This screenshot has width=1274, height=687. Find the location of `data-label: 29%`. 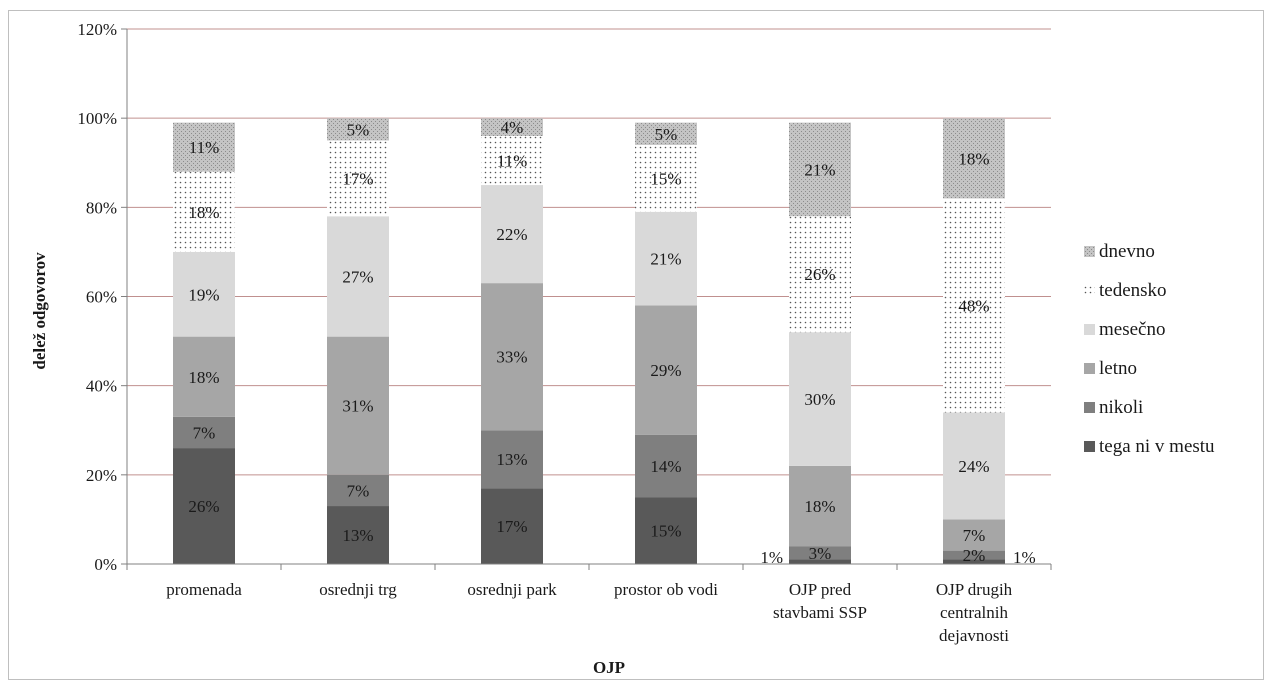

data-label: 29% is located at coordinates (665, 370).